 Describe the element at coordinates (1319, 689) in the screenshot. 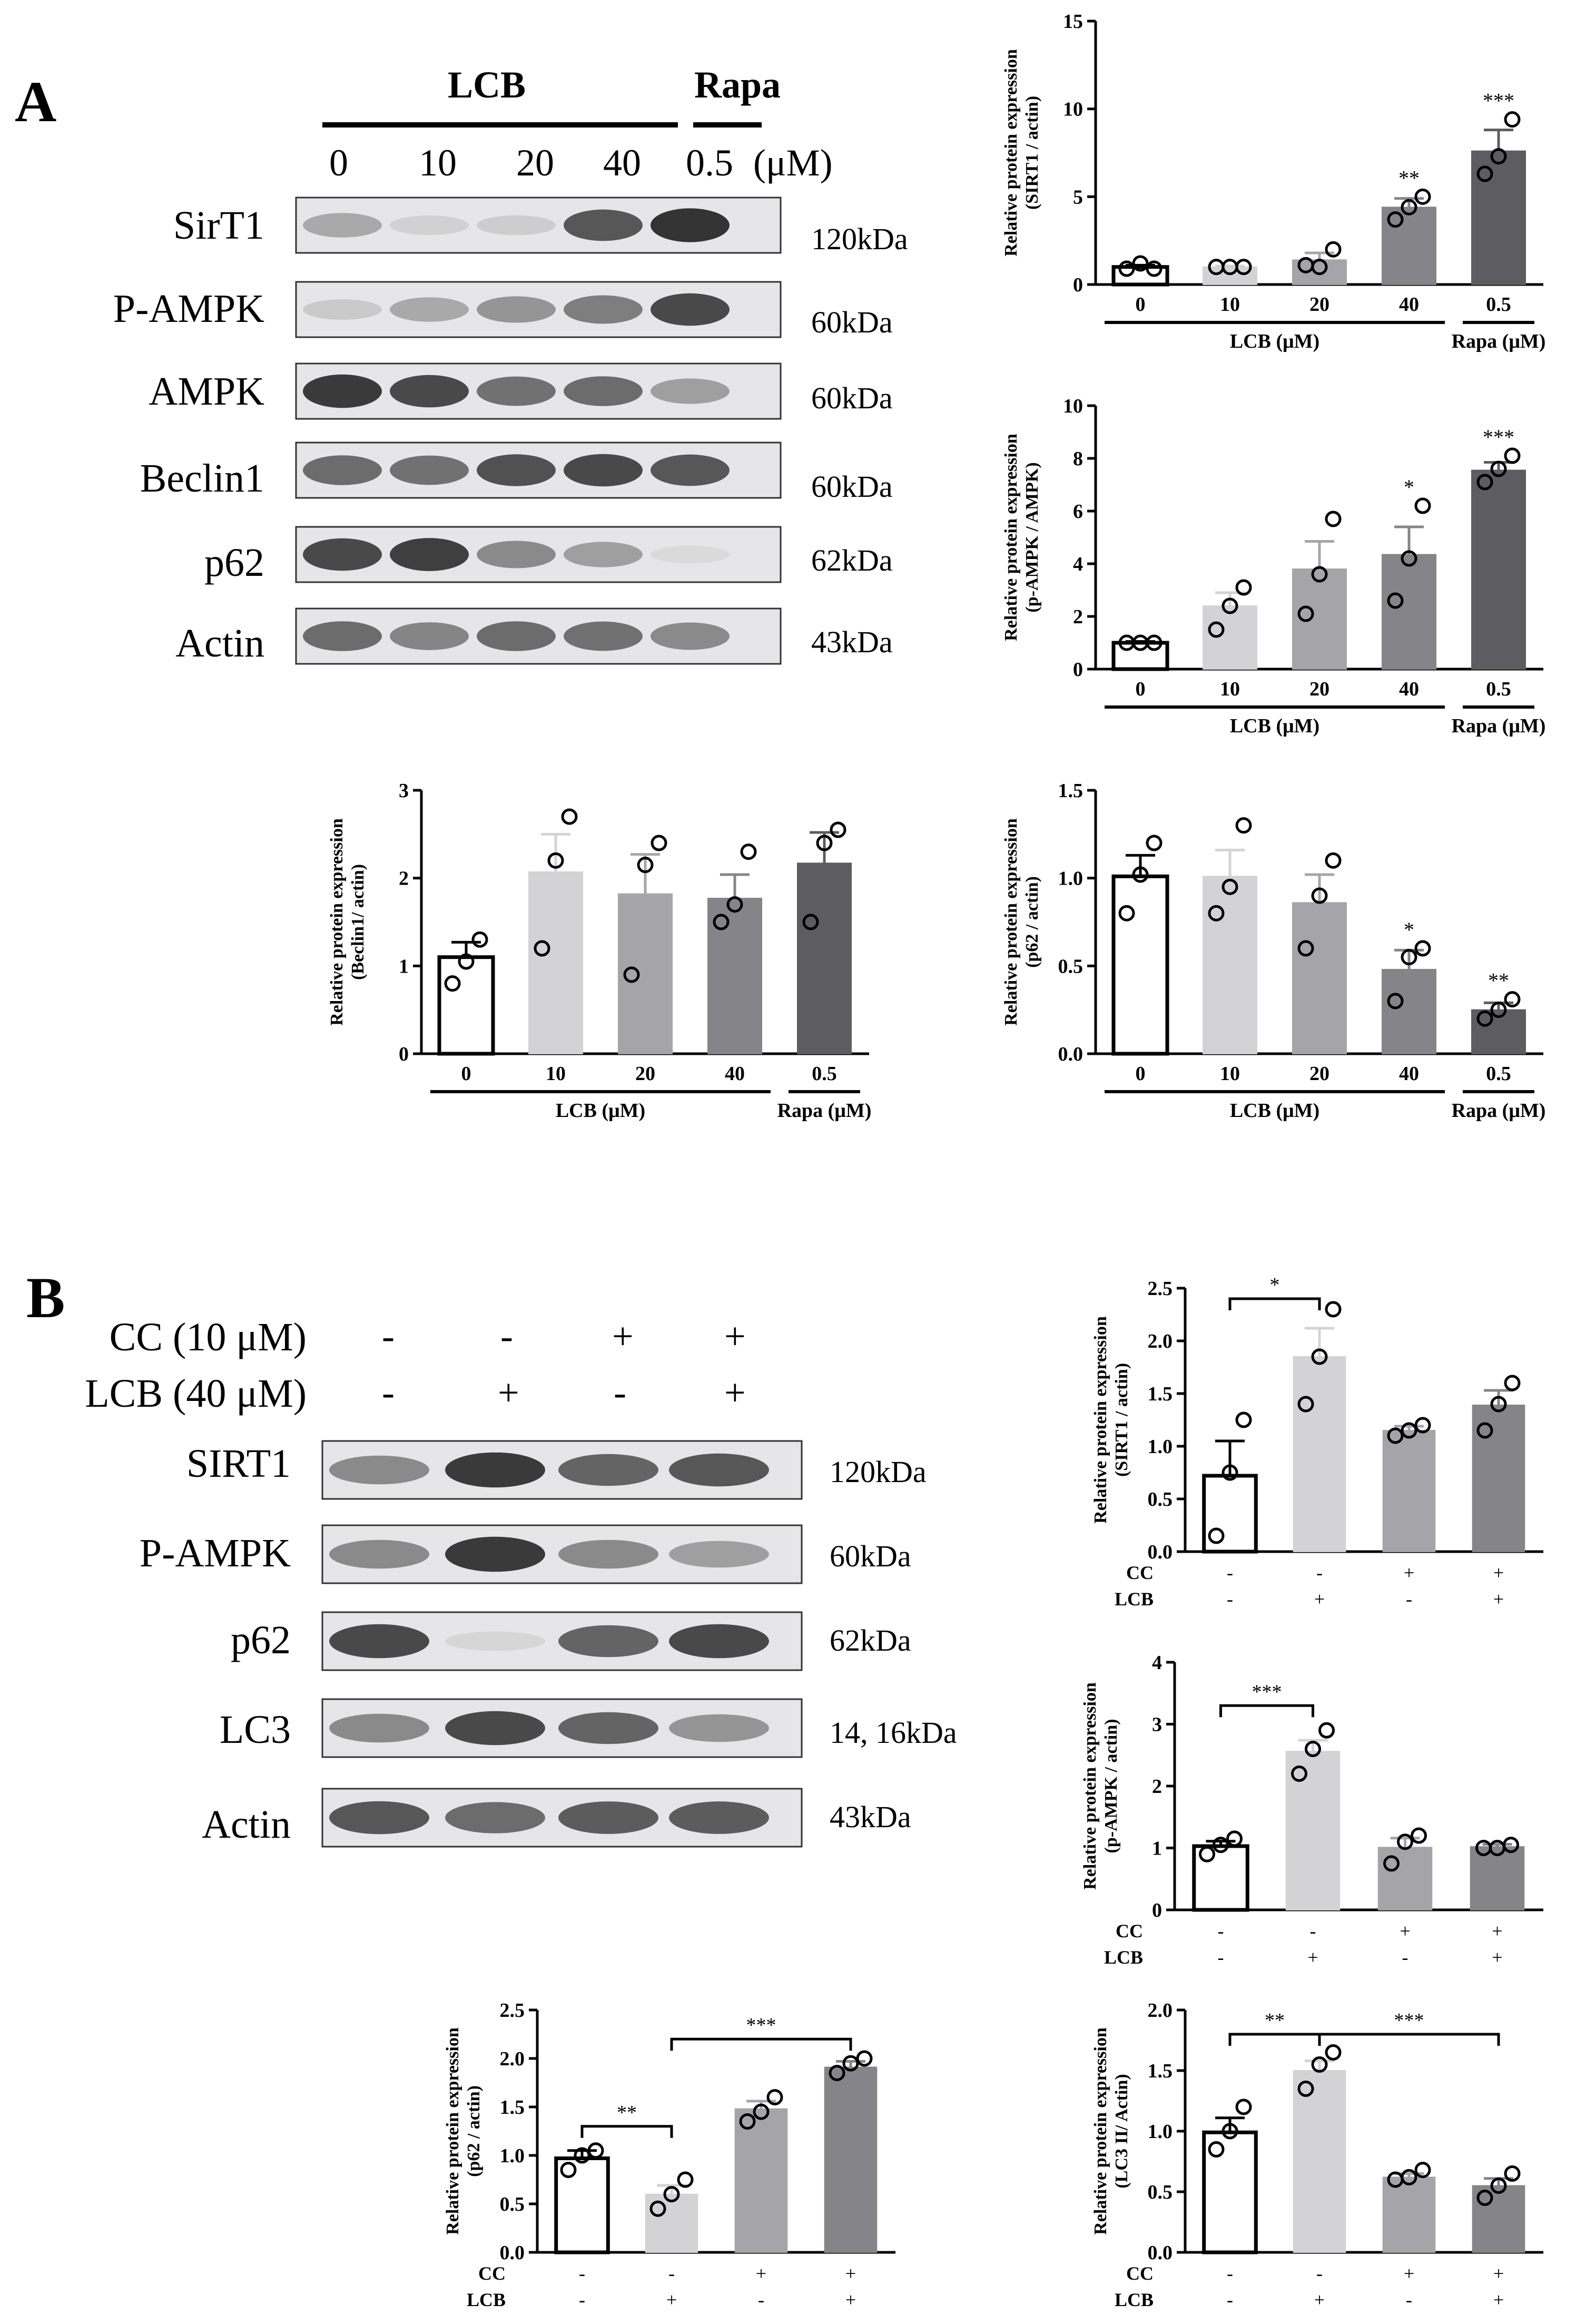

I see `x-tick-label: 20` at that location.